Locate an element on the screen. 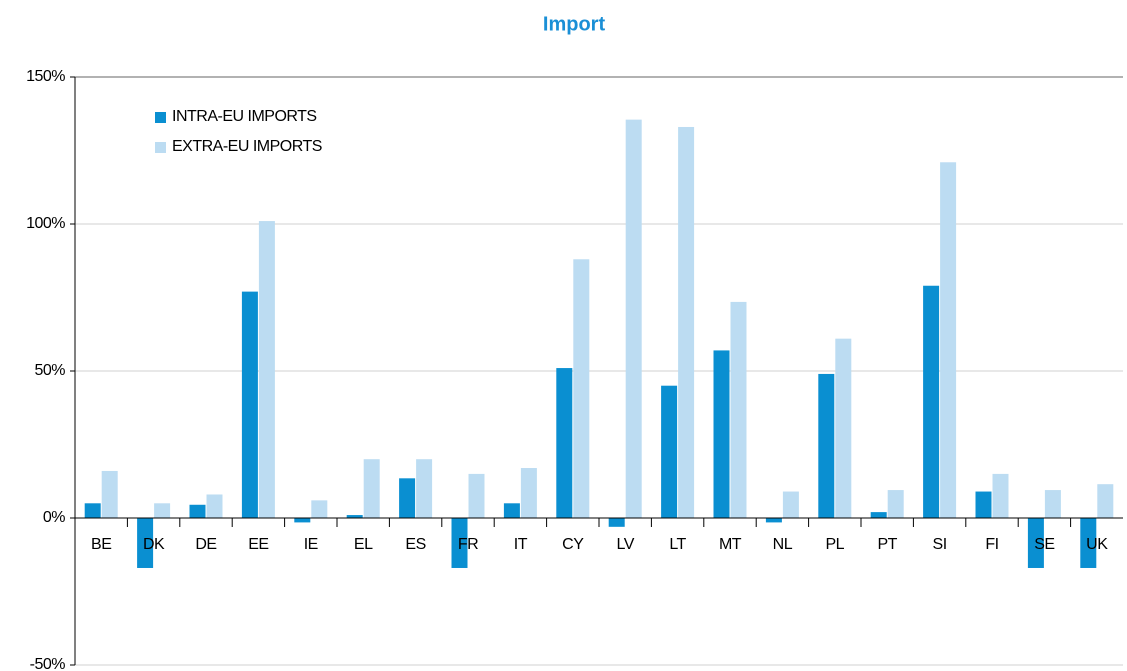 The height and width of the screenshot is (671, 1127). x-tick-label: IE is located at coordinates (311, 544).